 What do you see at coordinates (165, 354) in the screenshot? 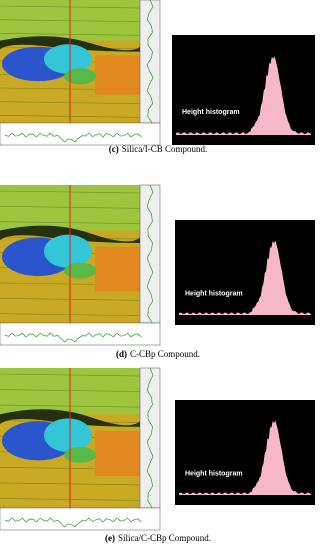
I see `caption-text: C-CBp Compound.` at bounding box center [165, 354].